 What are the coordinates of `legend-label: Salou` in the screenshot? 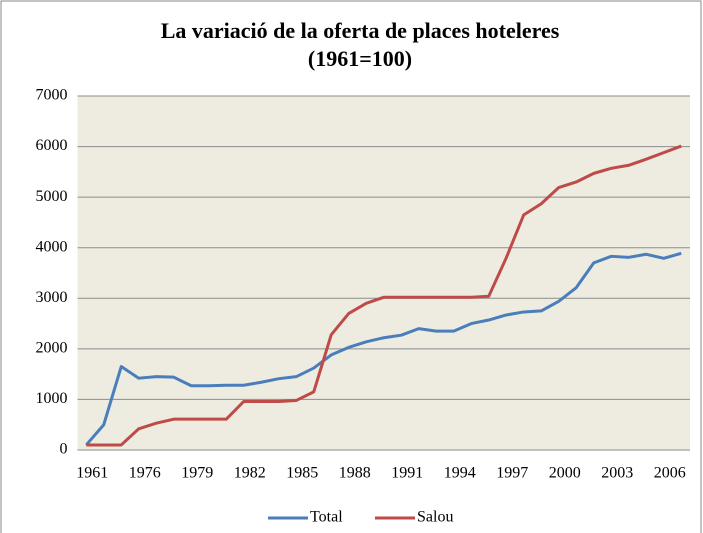 It's located at (435, 517).